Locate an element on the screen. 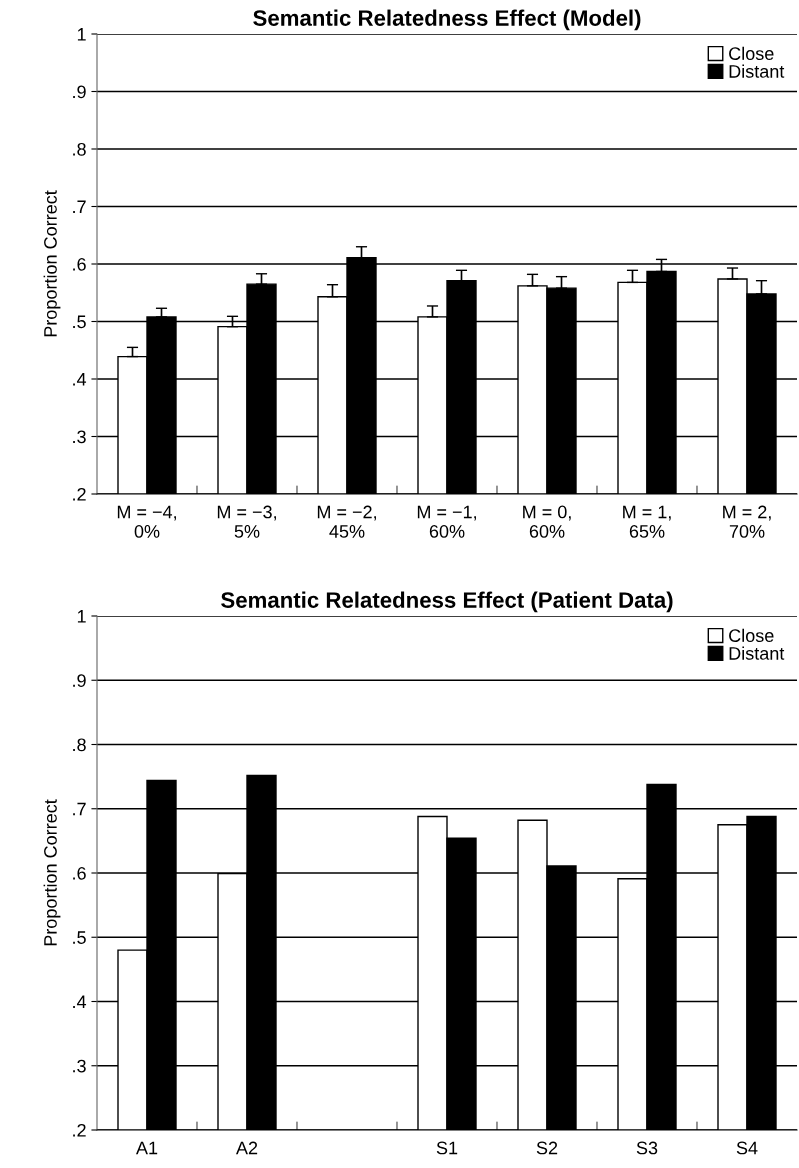 The height and width of the screenshot is (1168, 799). x-tick-label: S3 is located at coordinates (647, 1148).